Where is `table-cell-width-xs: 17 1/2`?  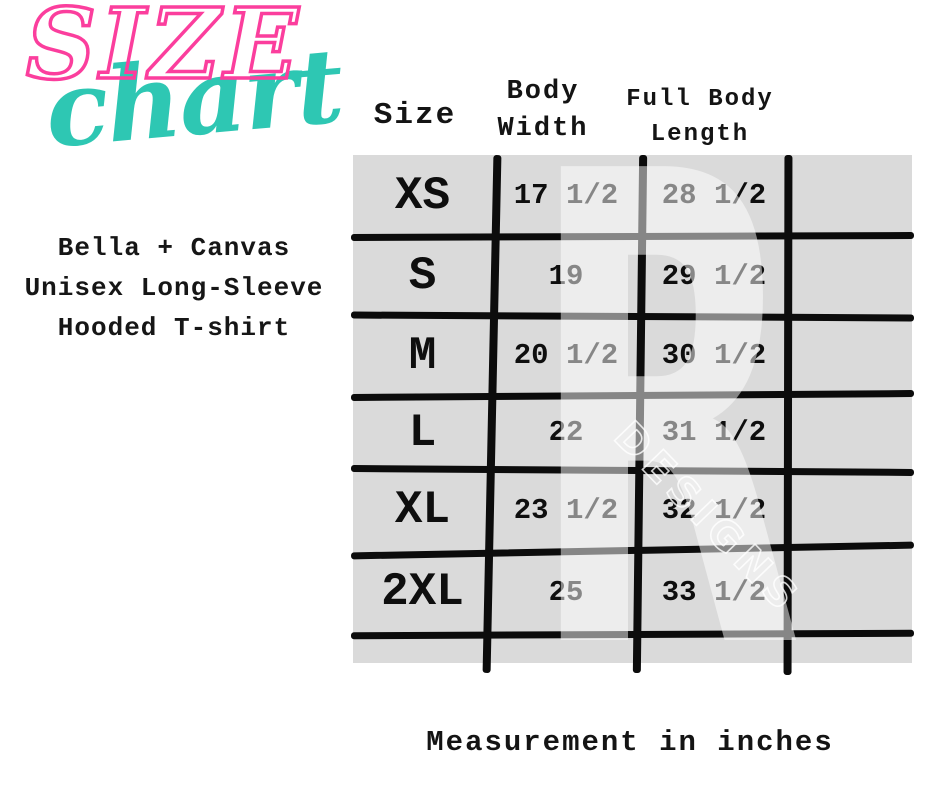
table-cell-width-xs: 17 1/2 is located at coordinates (566, 195).